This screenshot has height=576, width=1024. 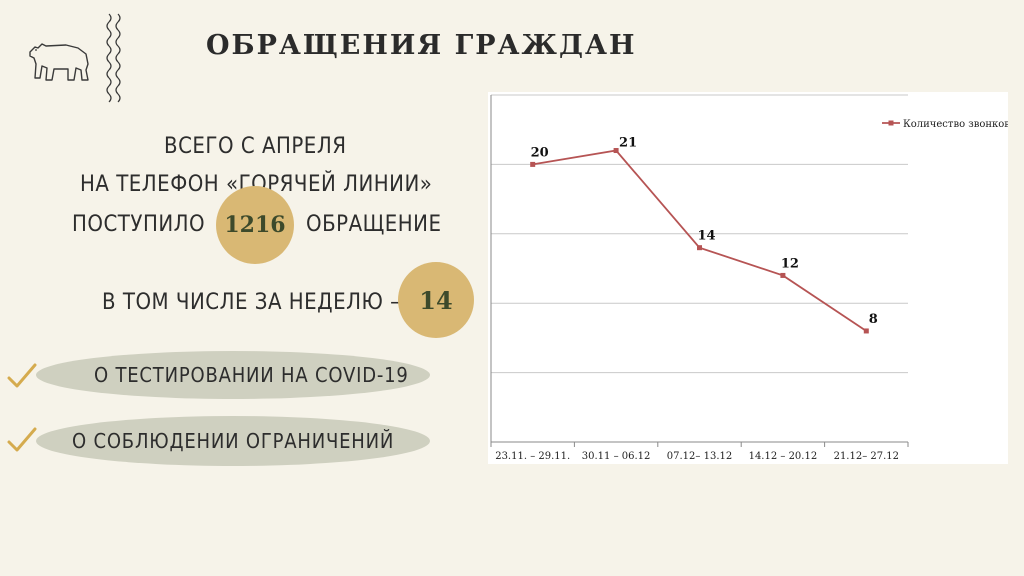 I want to click on legend-label: Количество звонков, so click(x=955, y=124).